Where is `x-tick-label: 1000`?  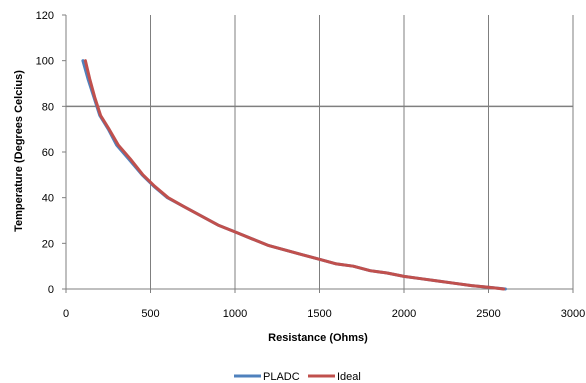 x-tick-label: 1000 is located at coordinates (235, 314).